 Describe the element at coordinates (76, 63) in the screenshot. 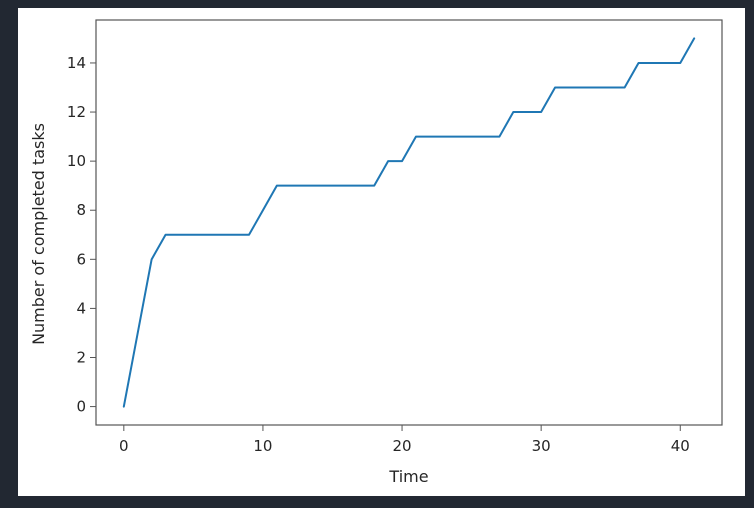

I see `y-tick-label: 14` at that location.